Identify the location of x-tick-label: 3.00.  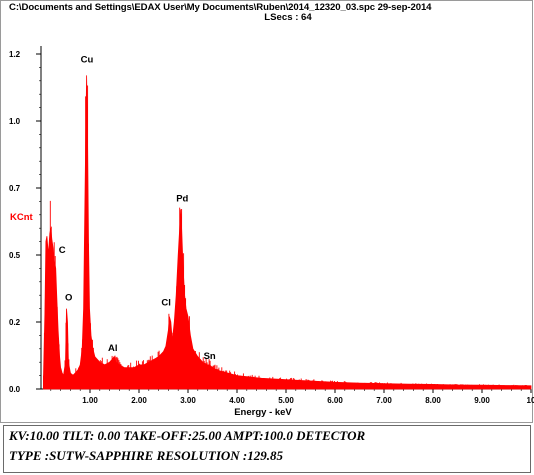
(188, 400).